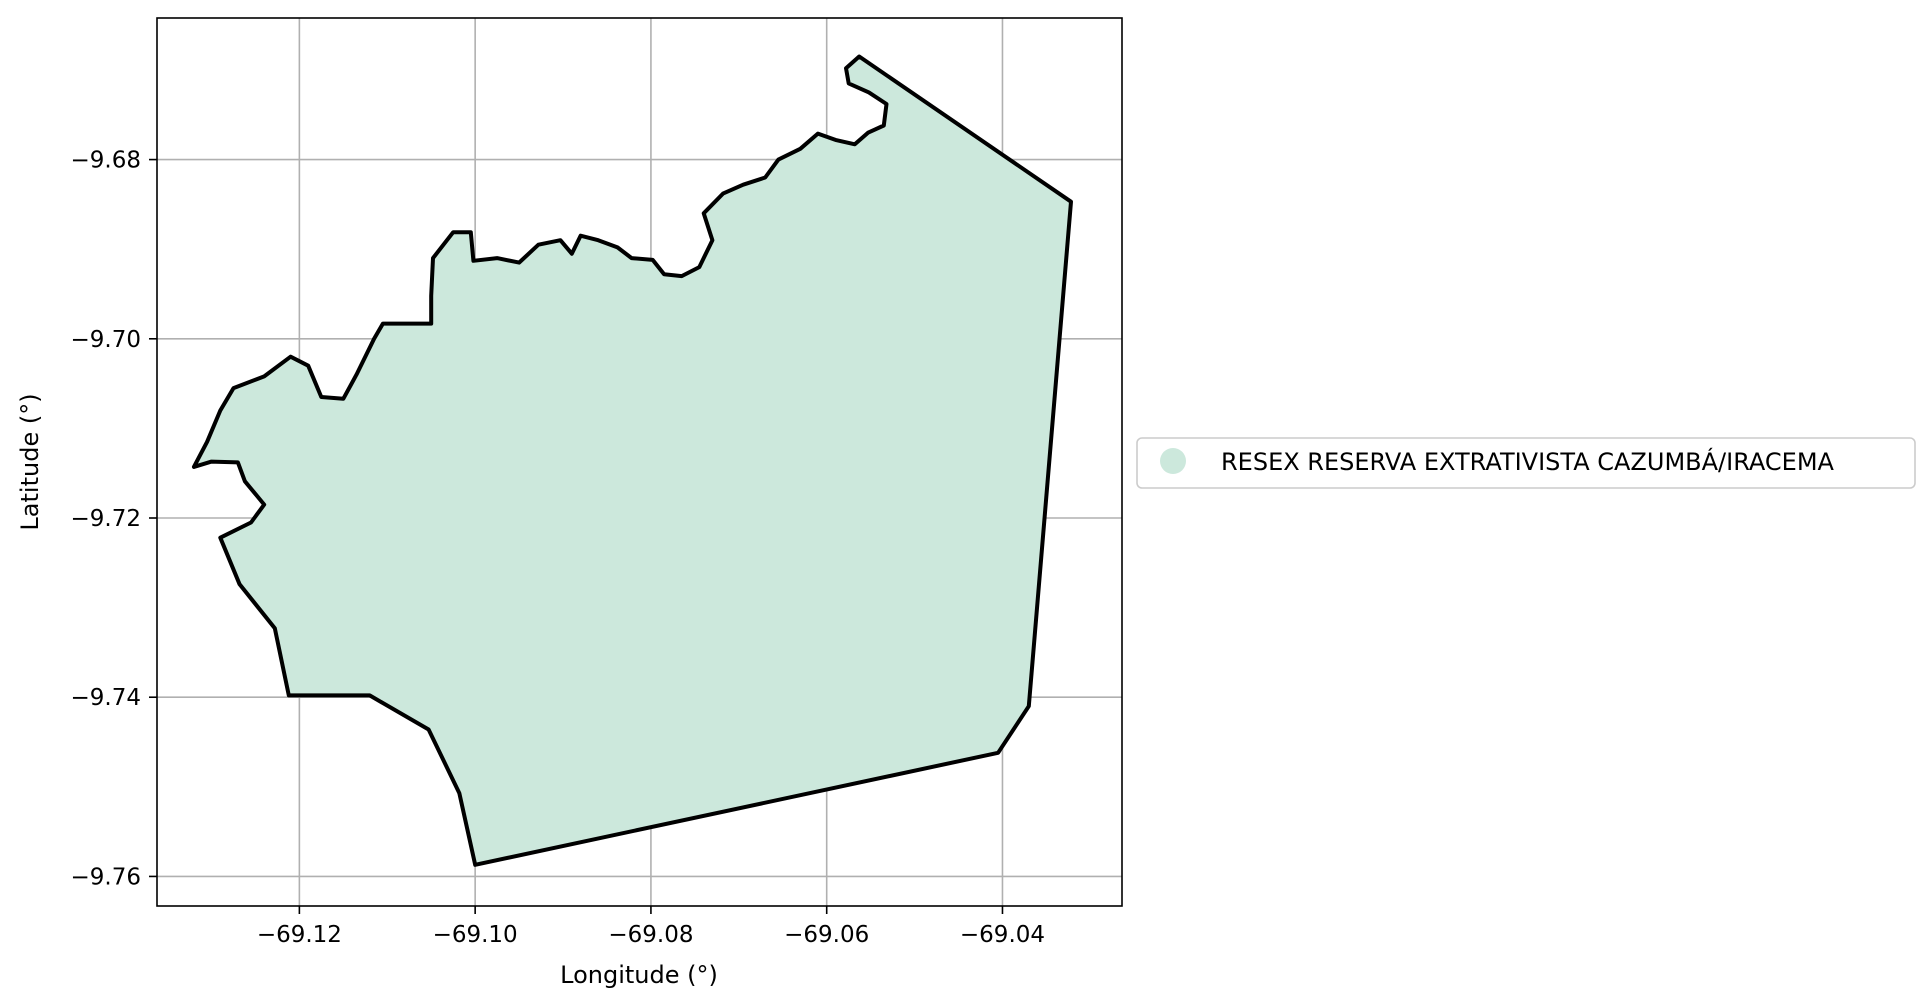  I want to click on legend-box, so click(1526, 463).